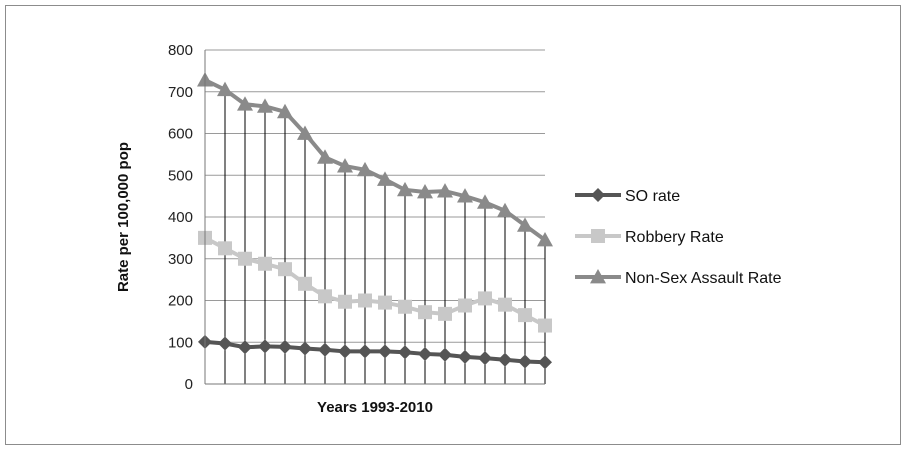 This screenshot has height=451, width=908. What do you see at coordinates (375, 407) in the screenshot?
I see `x-axis-title: Years 1993-2010` at bounding box center [375, 407].